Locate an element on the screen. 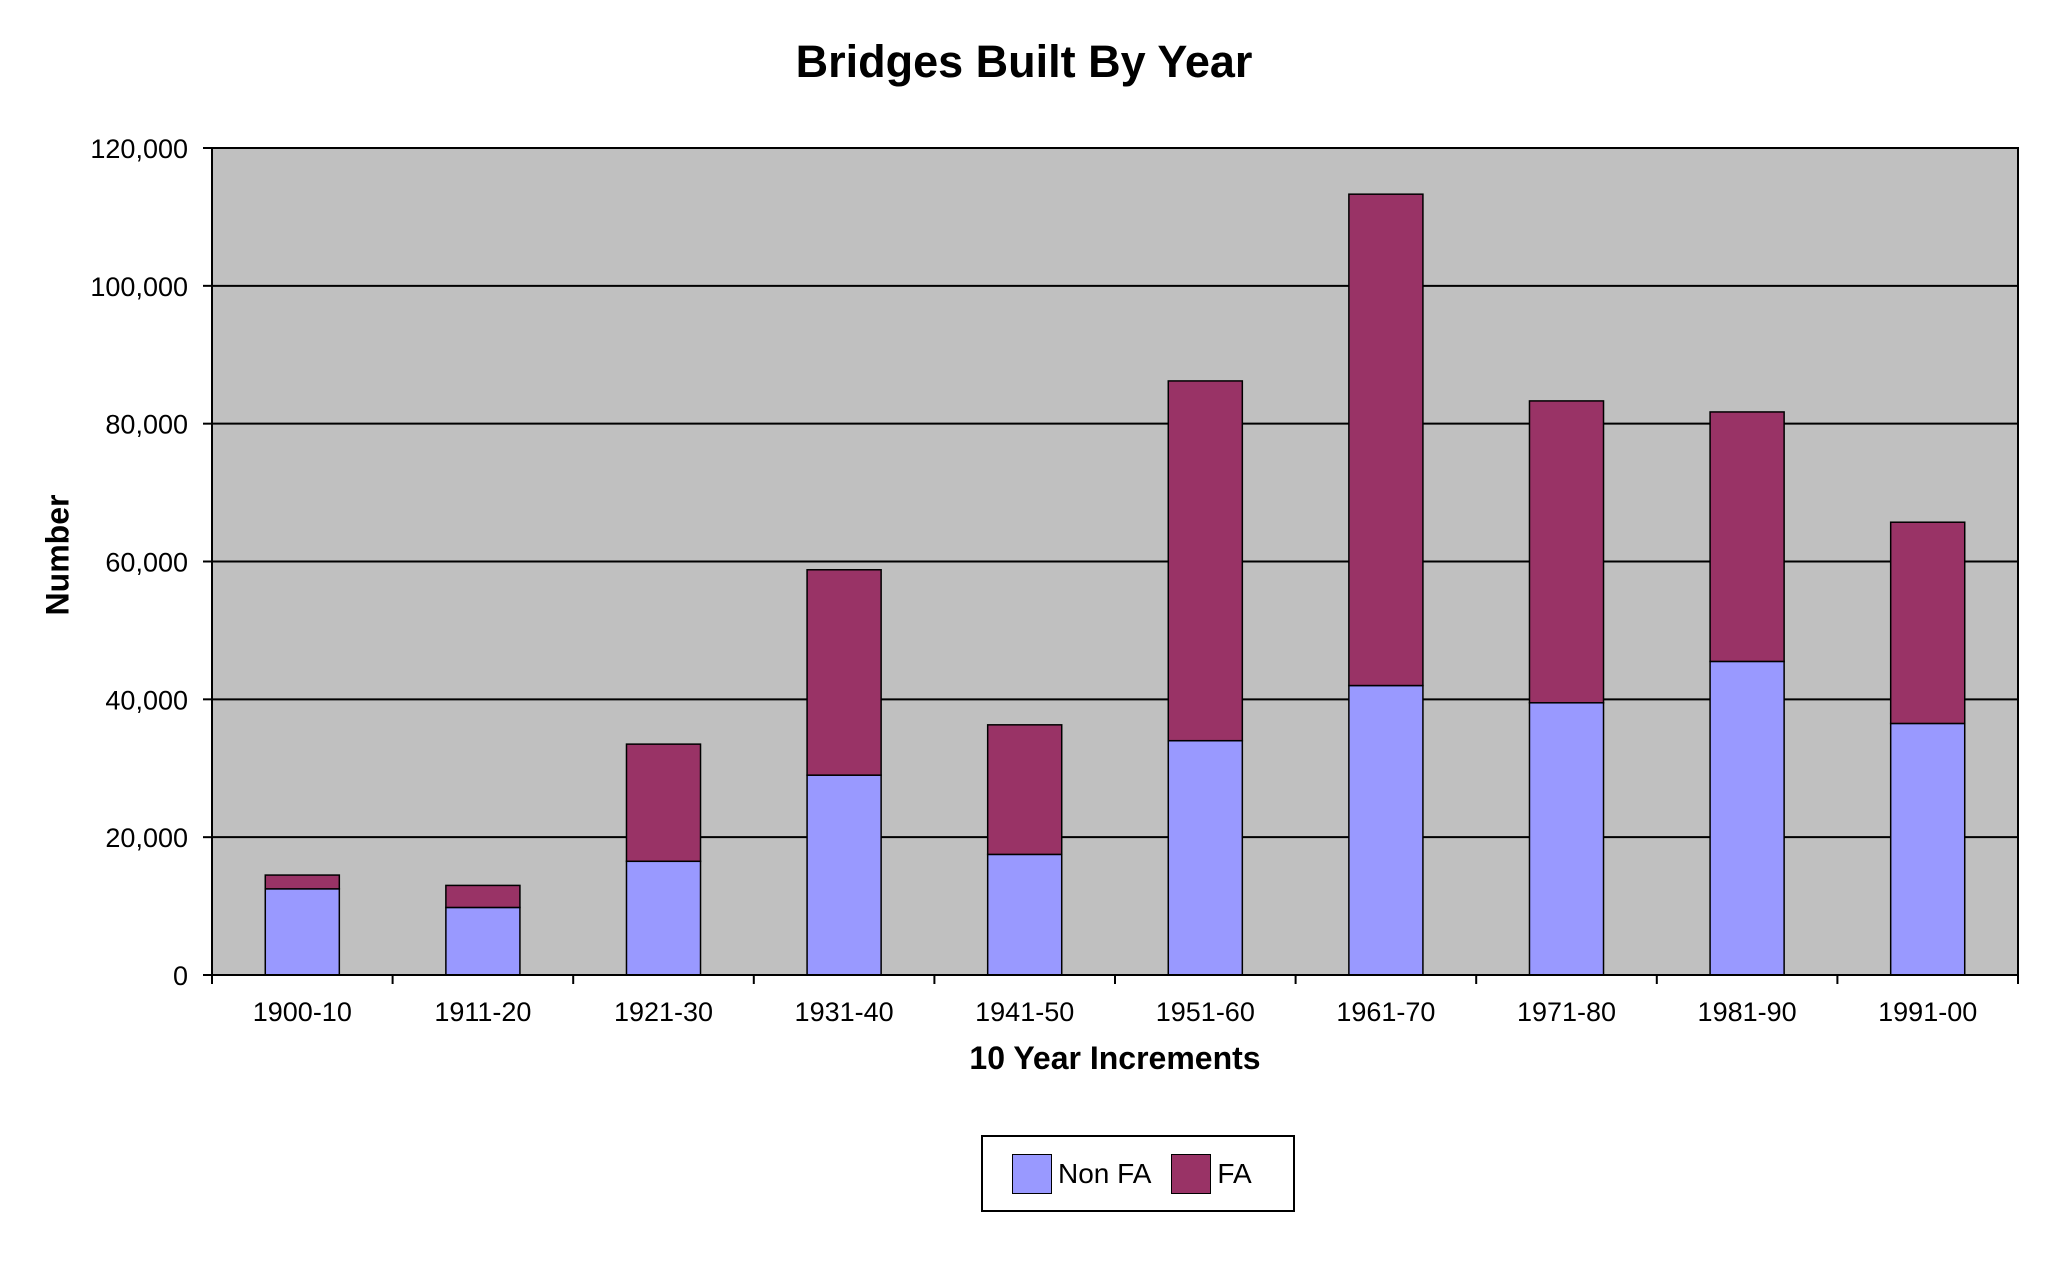  legend-item-fa: FA is located at coordinates (1211, 1173).